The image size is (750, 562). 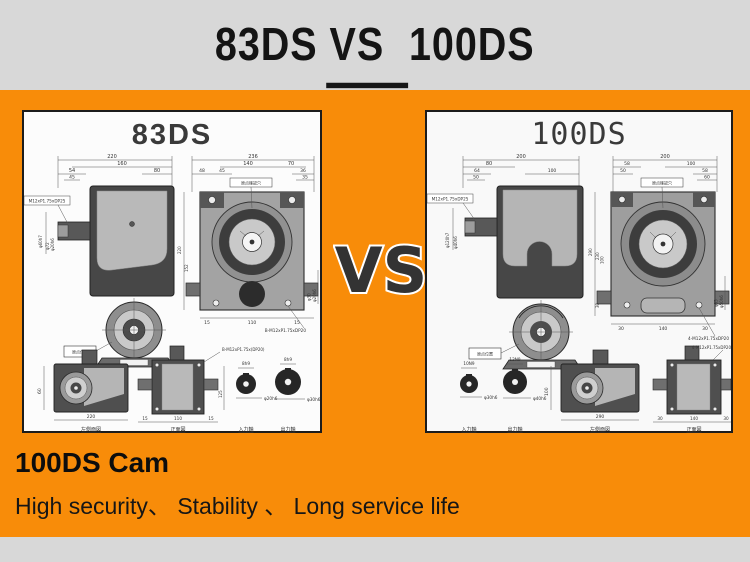 I want to click on panel-83ds-title: 83DS, so click(x=172, y=135).